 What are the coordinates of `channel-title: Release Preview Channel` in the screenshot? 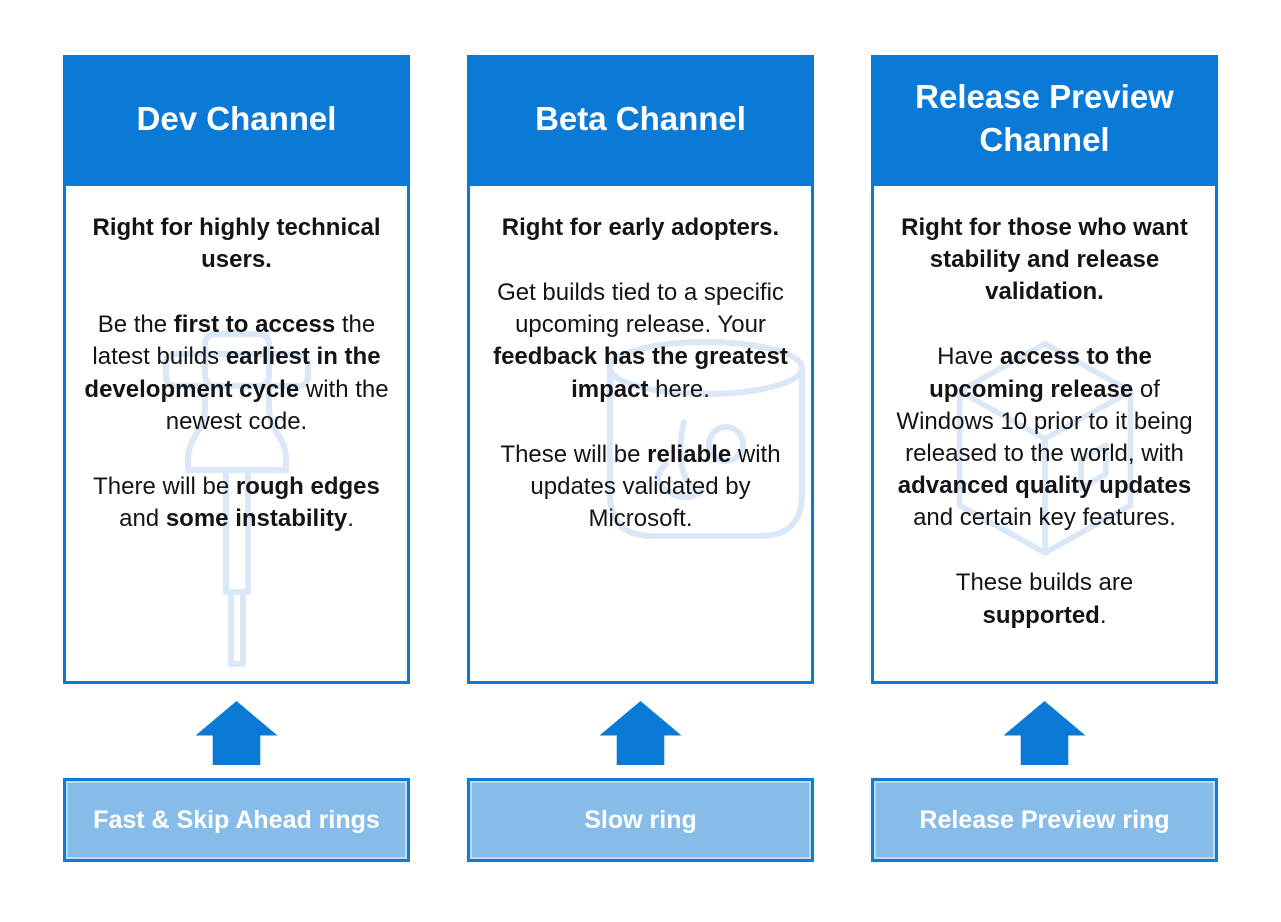 It's located at (1044, 118).